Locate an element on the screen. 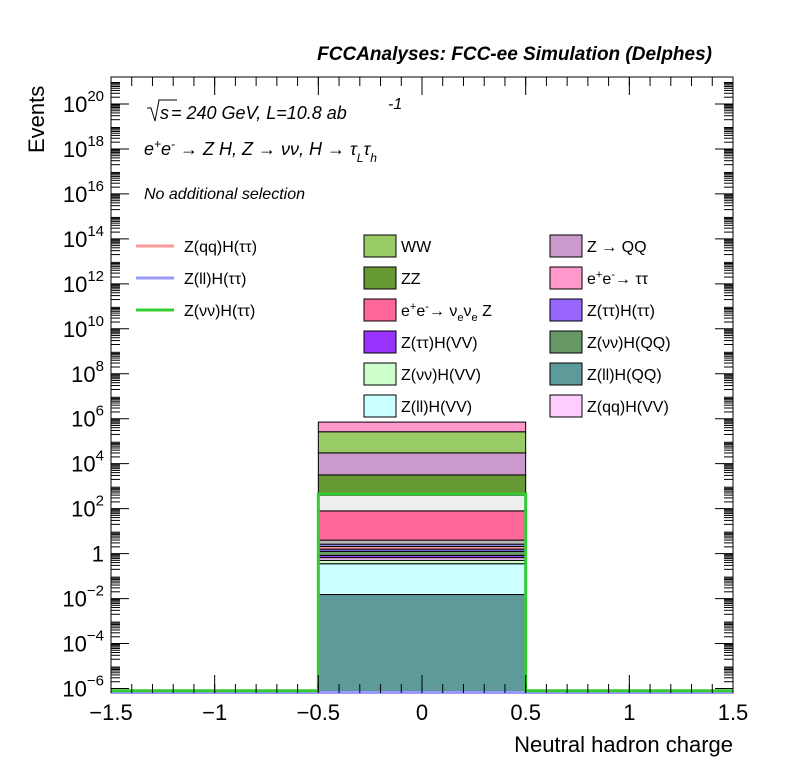  info-line2: e+e- → Z H, Z → νν, H → τLτh is located at coordinates (260, 151).